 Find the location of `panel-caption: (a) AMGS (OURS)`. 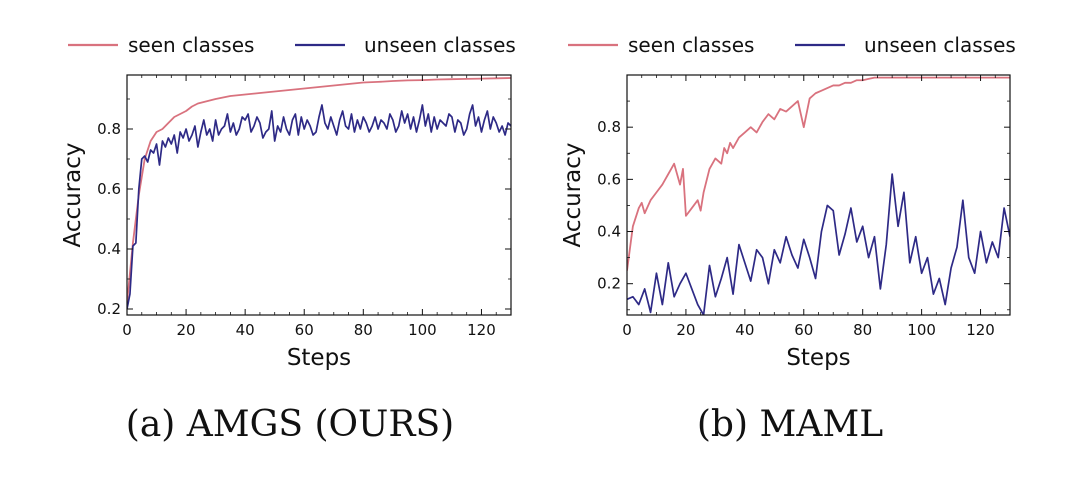

panel-caption: (a) AMGS (OURS) is located at coordinates (290, 424).